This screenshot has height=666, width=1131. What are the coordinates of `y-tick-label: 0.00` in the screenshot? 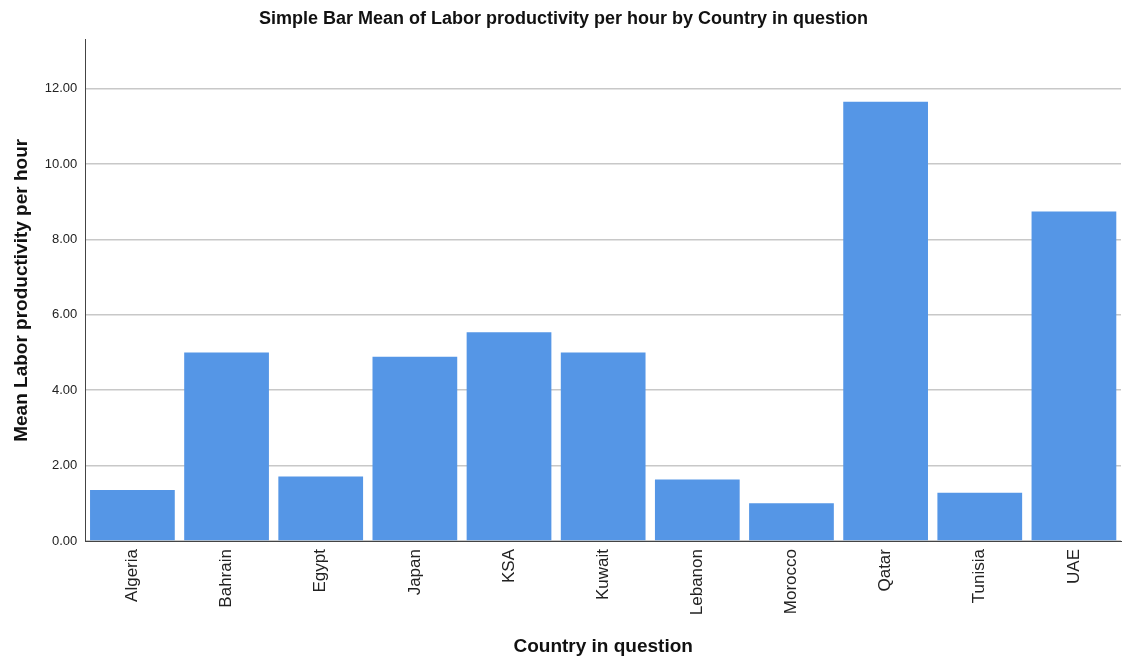 It's located at (65, 540).